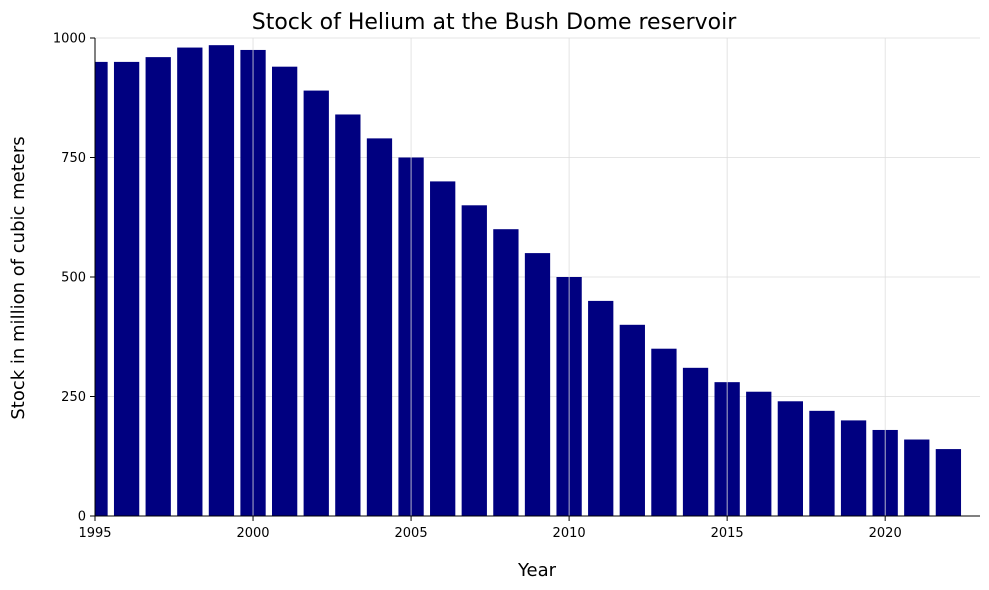 The height and width of the screenshot is (590, 989). Describe the element at coordinates (632, 420) in the screenshot. I see `bar-2012` at that location.